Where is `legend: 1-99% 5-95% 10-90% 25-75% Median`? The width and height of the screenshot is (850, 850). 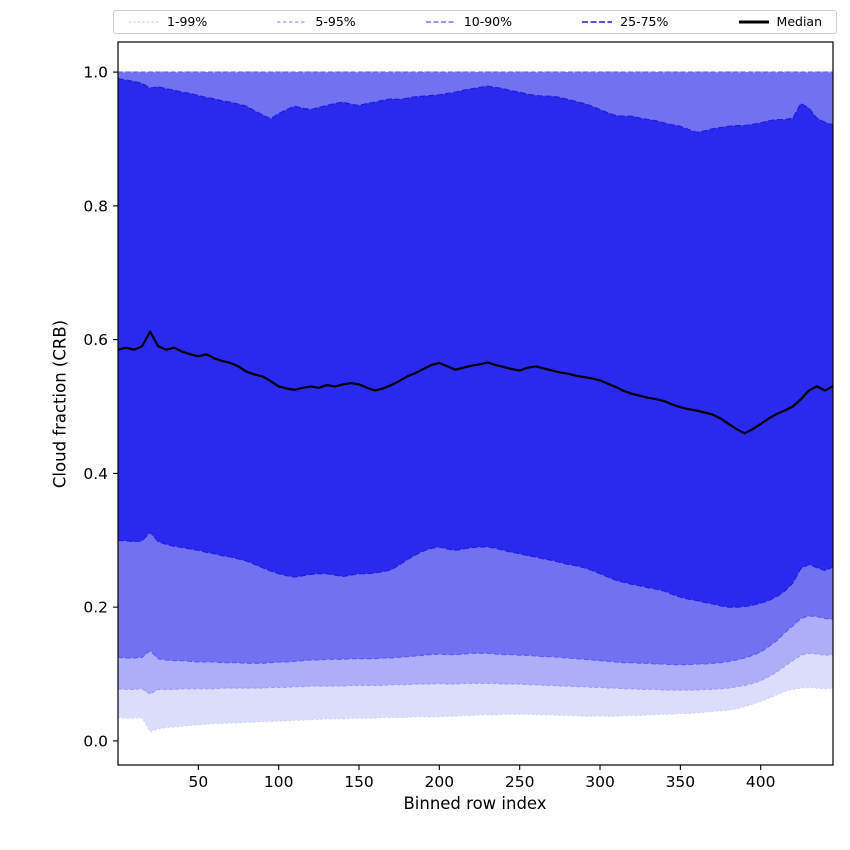
legend: 1-99% 5-95% 10-90% 25-75% Median is located at coordinates (475, 22).